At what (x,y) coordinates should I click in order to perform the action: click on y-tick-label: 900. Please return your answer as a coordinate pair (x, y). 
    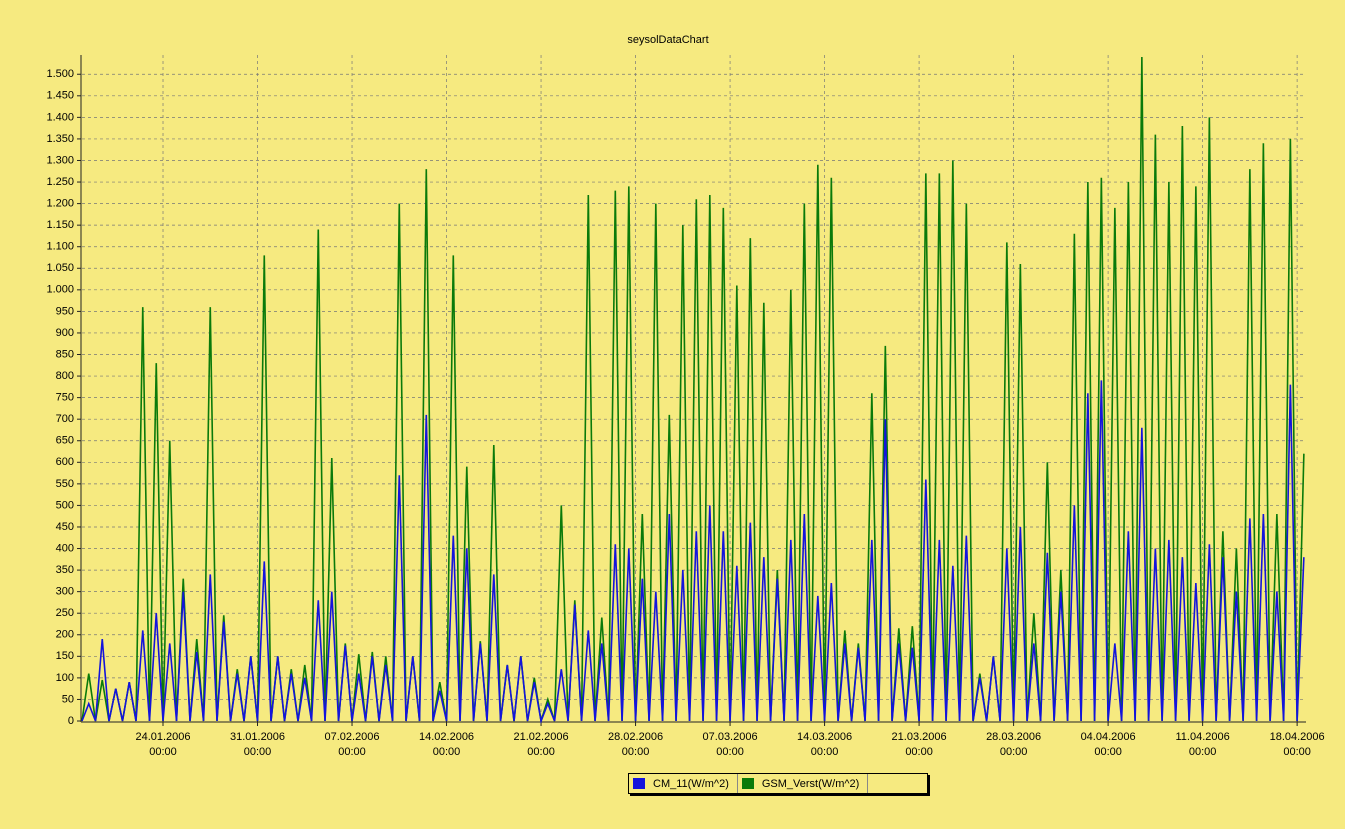
    Looking at the image, I should click on (65, 333).